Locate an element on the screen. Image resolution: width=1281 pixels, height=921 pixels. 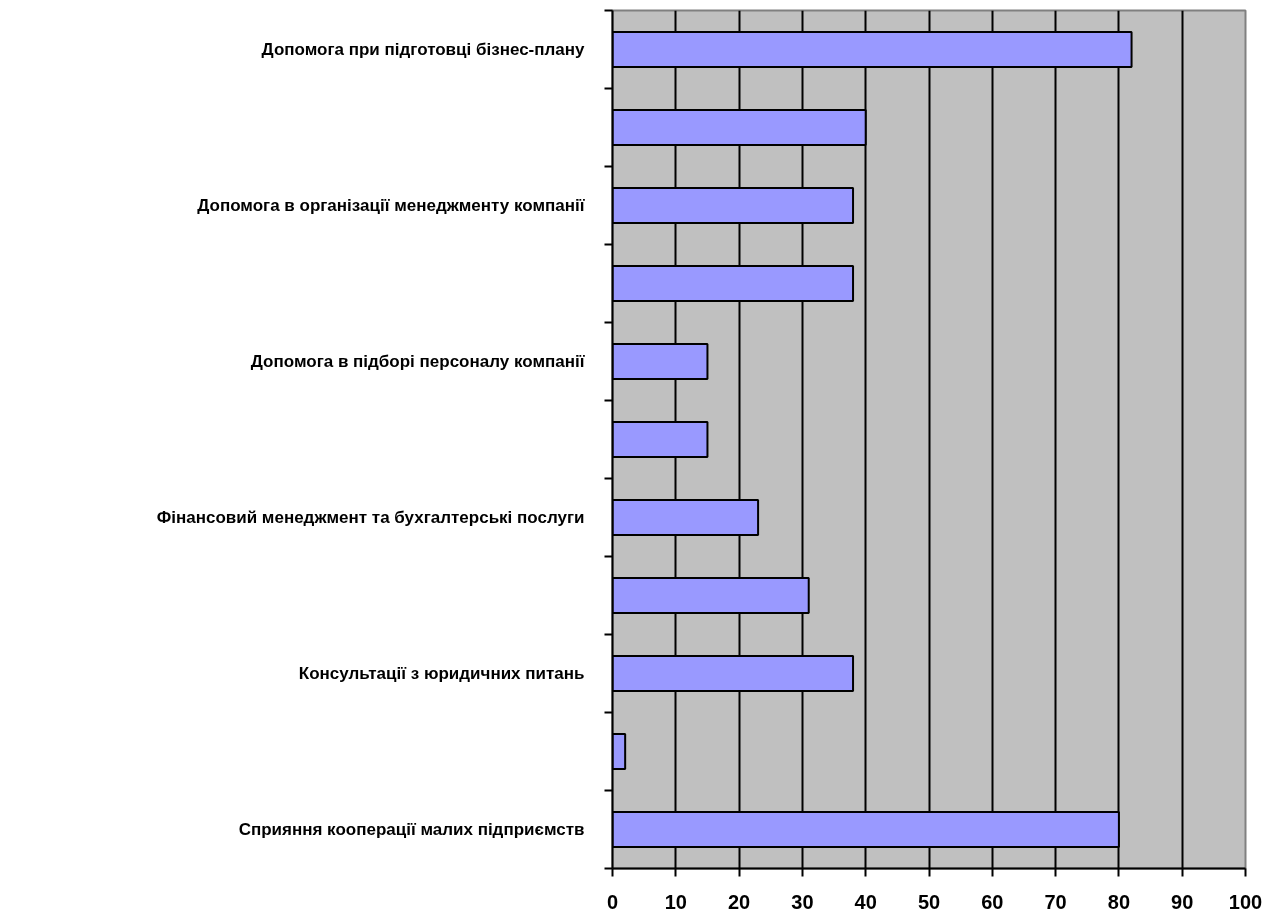
x-tick-label: 80 is located at coordinates (1119, 901).